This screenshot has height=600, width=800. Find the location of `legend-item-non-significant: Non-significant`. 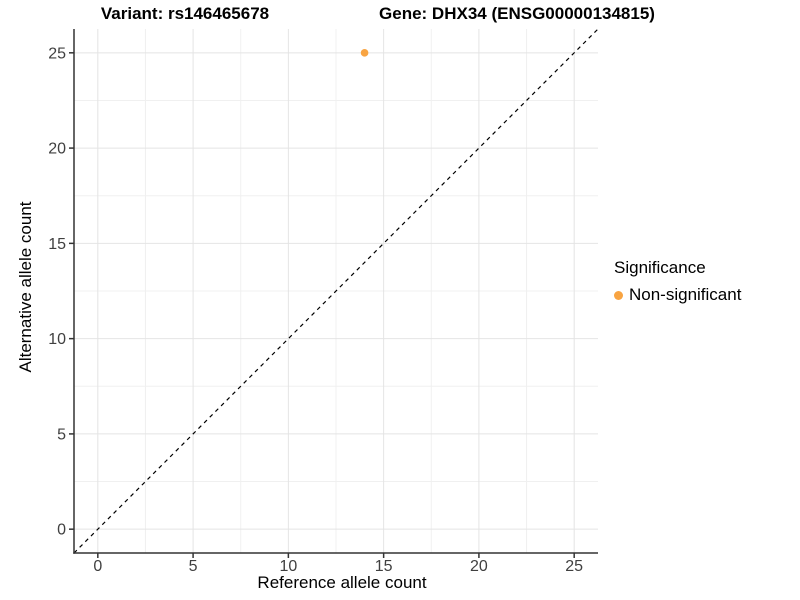

legend-item-non-significant: Non-significant is located at coordinates (677, 295).